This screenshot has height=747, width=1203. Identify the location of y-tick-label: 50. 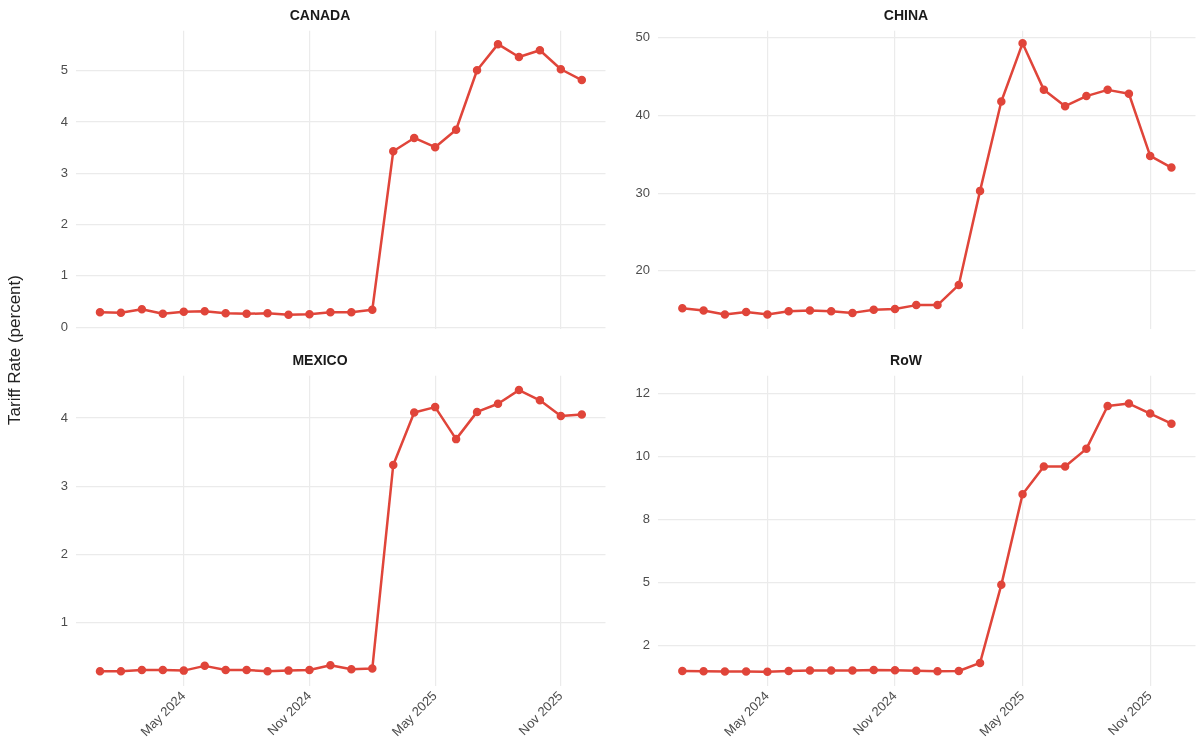
(642, 37).